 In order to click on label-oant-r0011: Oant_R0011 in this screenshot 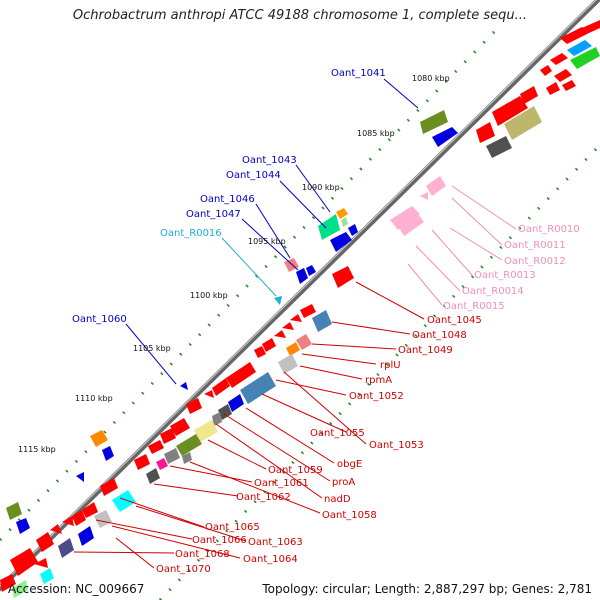, I will do `click(535, 245)`.